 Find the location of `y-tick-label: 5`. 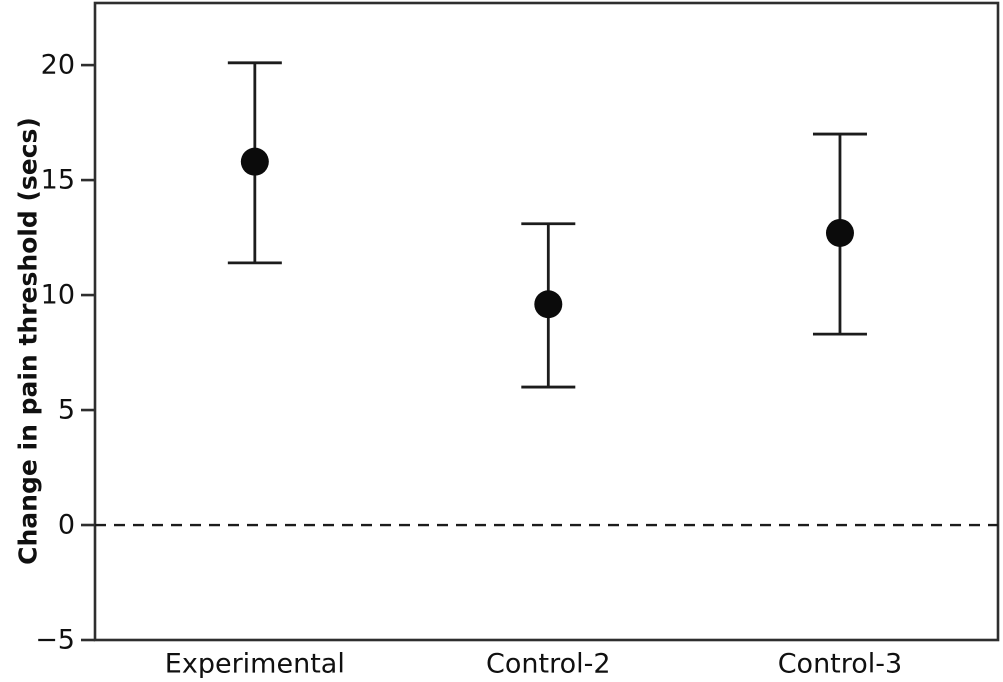

y-tick-label: 5 is located at coordinates (66, 410).